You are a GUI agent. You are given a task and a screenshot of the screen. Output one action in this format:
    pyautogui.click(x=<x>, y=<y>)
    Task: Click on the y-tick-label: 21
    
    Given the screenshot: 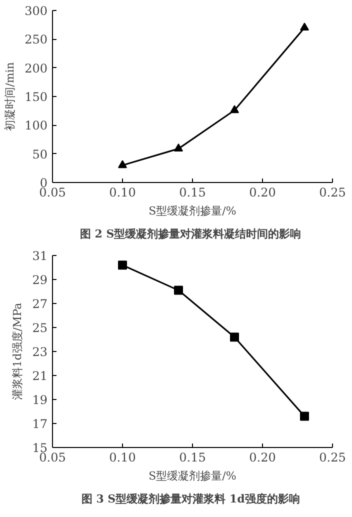 What is the action you would take?
    pyautogui.click(x=40, y=376)
    